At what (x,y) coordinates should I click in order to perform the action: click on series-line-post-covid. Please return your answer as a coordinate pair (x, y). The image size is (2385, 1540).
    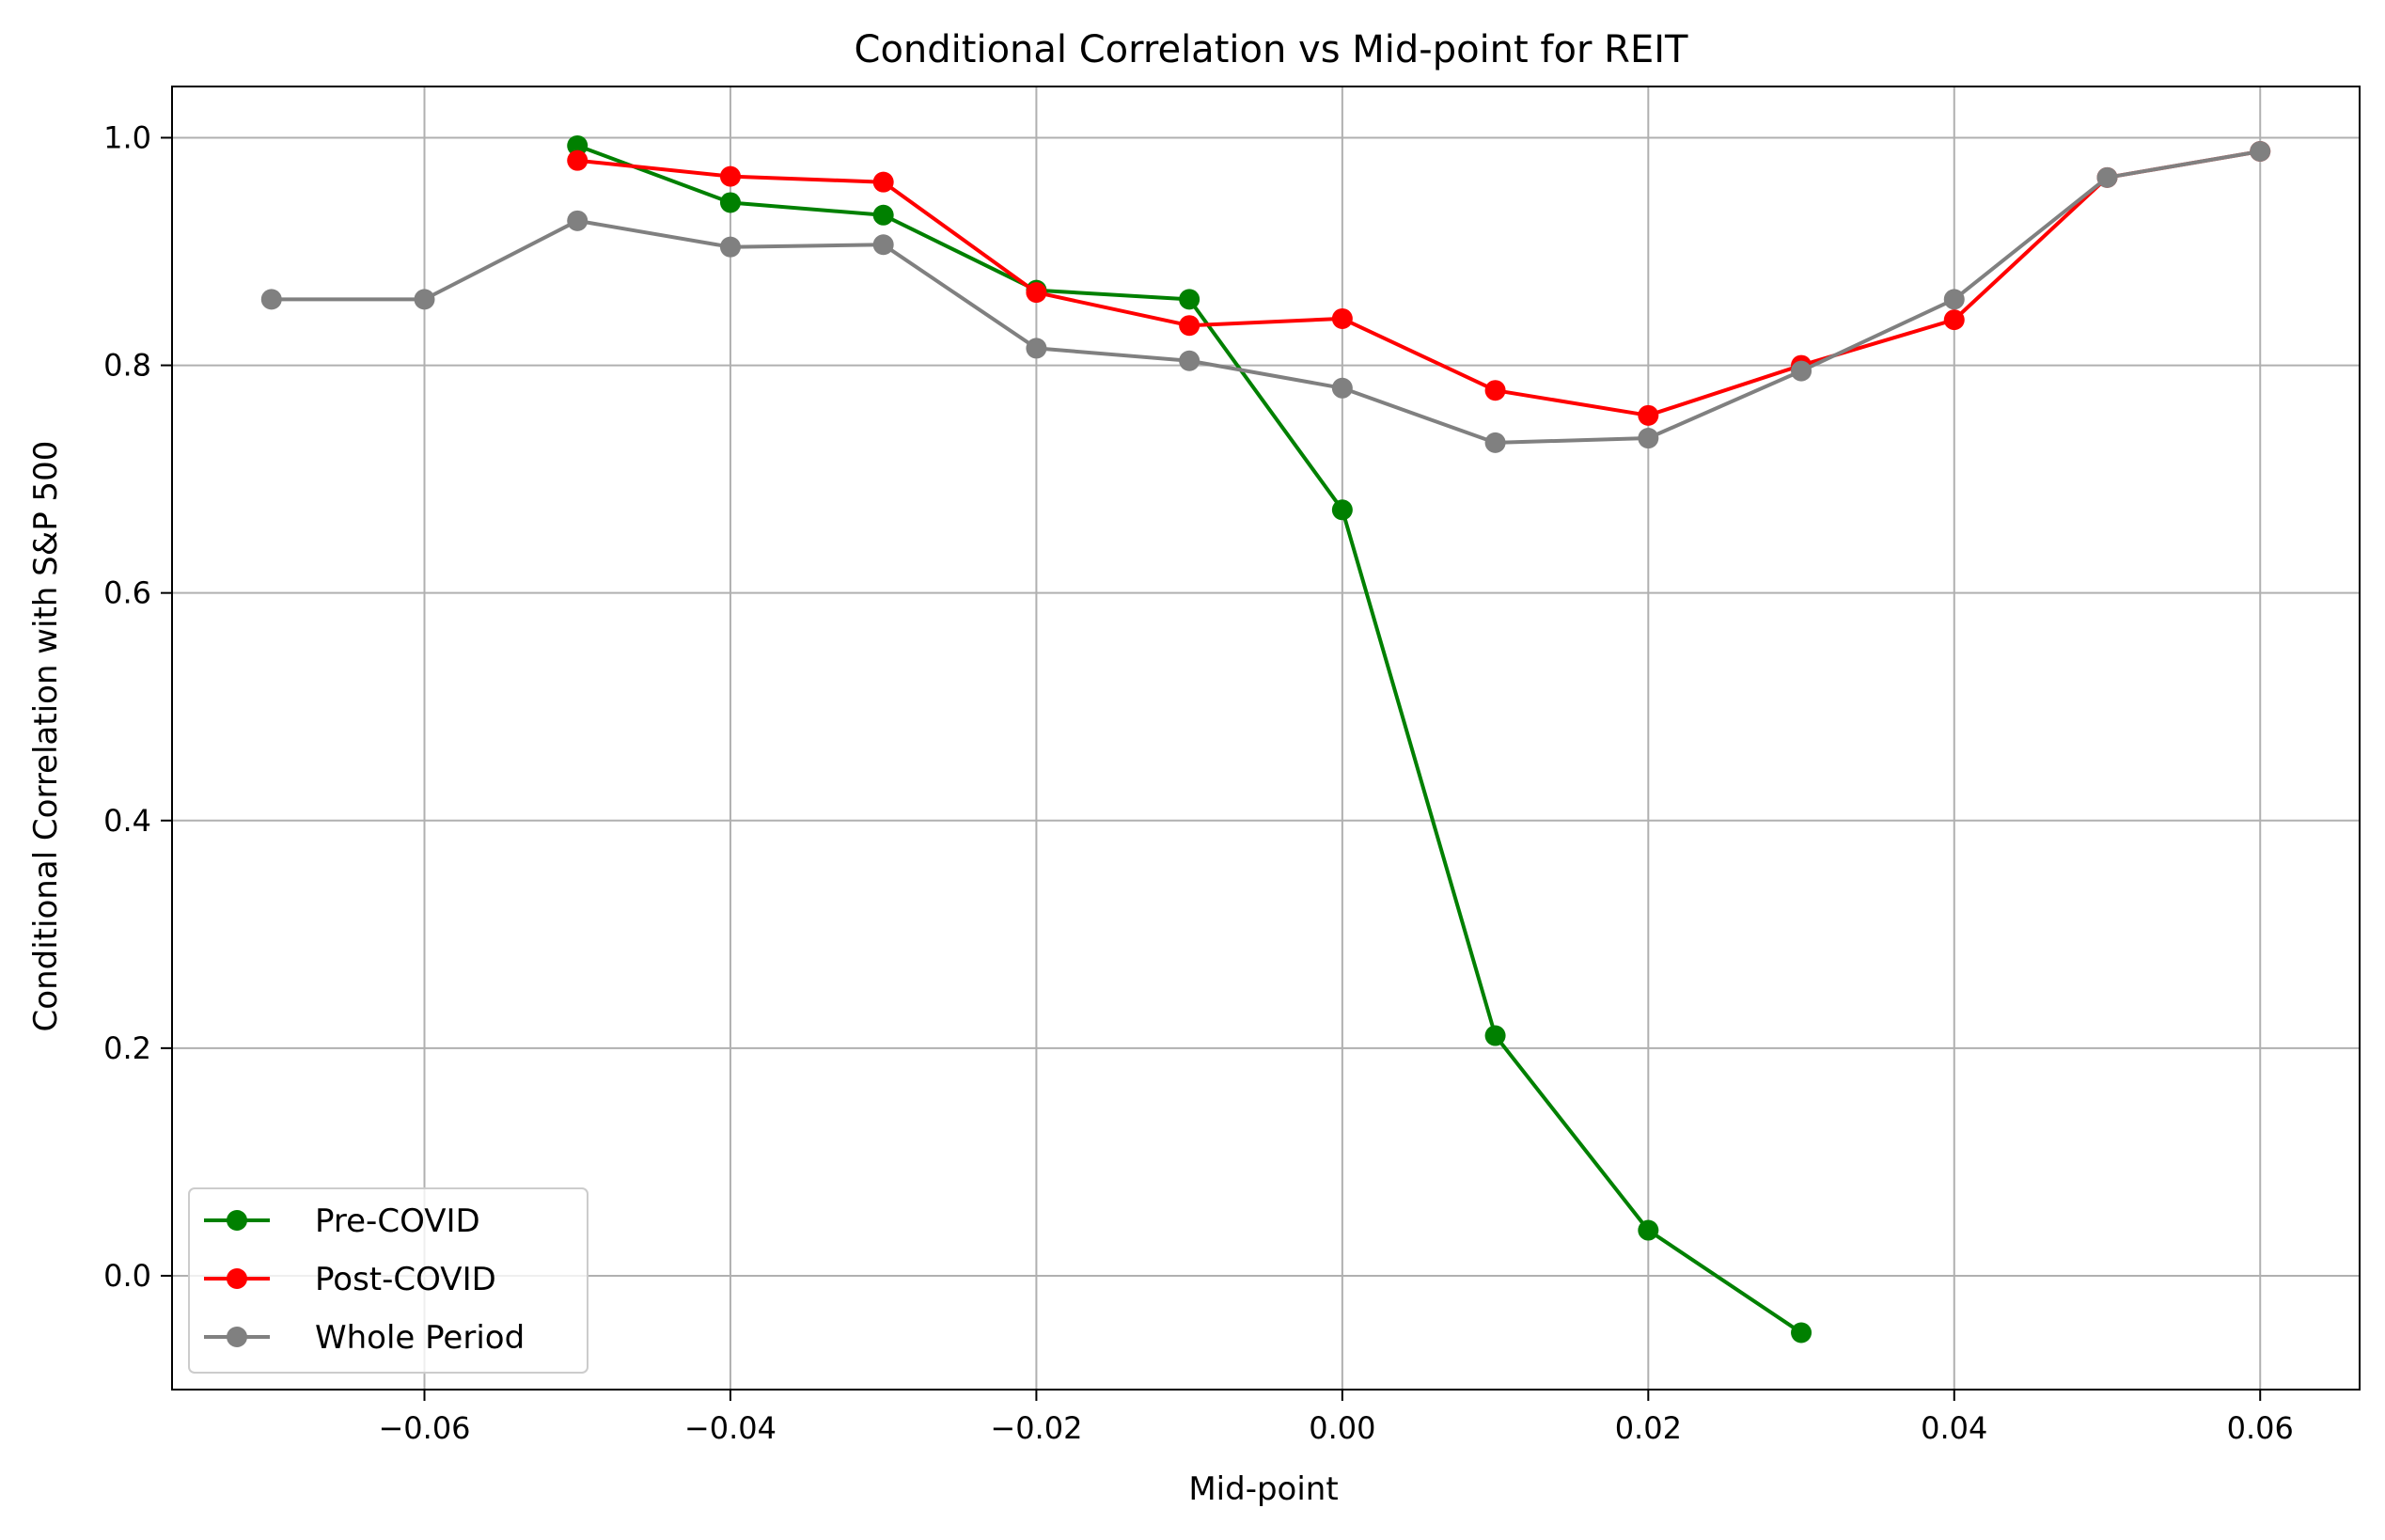
    Looking at the image, I should click on (1418, 283).